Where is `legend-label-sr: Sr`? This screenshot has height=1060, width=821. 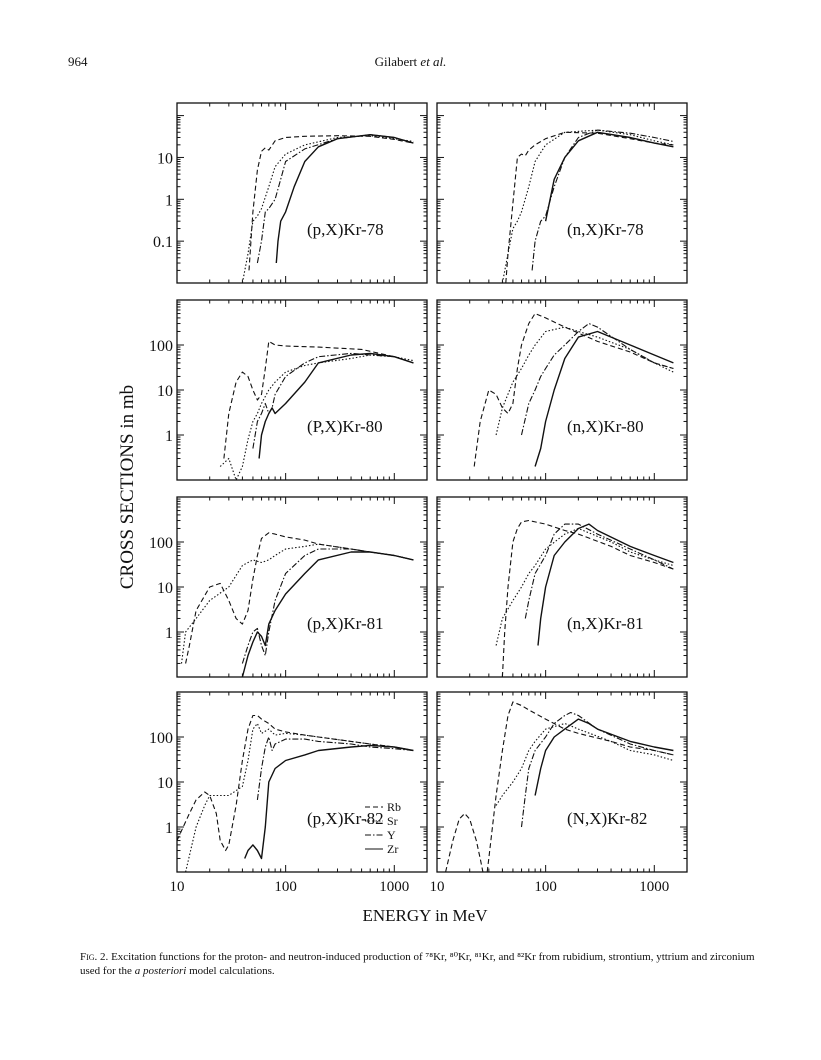
legend-label-sr: Sr is located at coordinates (392, 821).